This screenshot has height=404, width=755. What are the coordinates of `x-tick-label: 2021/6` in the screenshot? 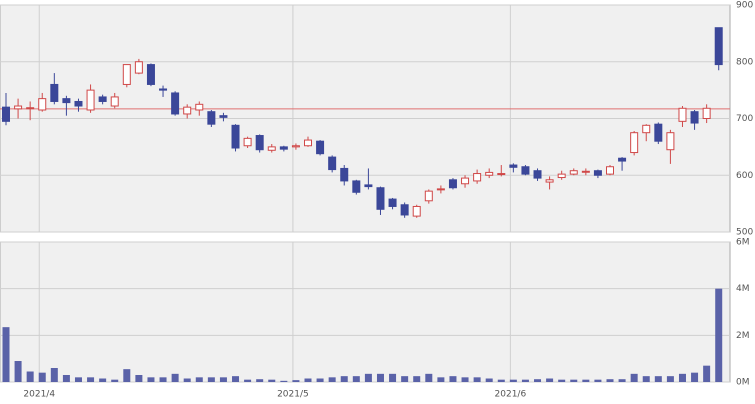 It's located at (511, 395).